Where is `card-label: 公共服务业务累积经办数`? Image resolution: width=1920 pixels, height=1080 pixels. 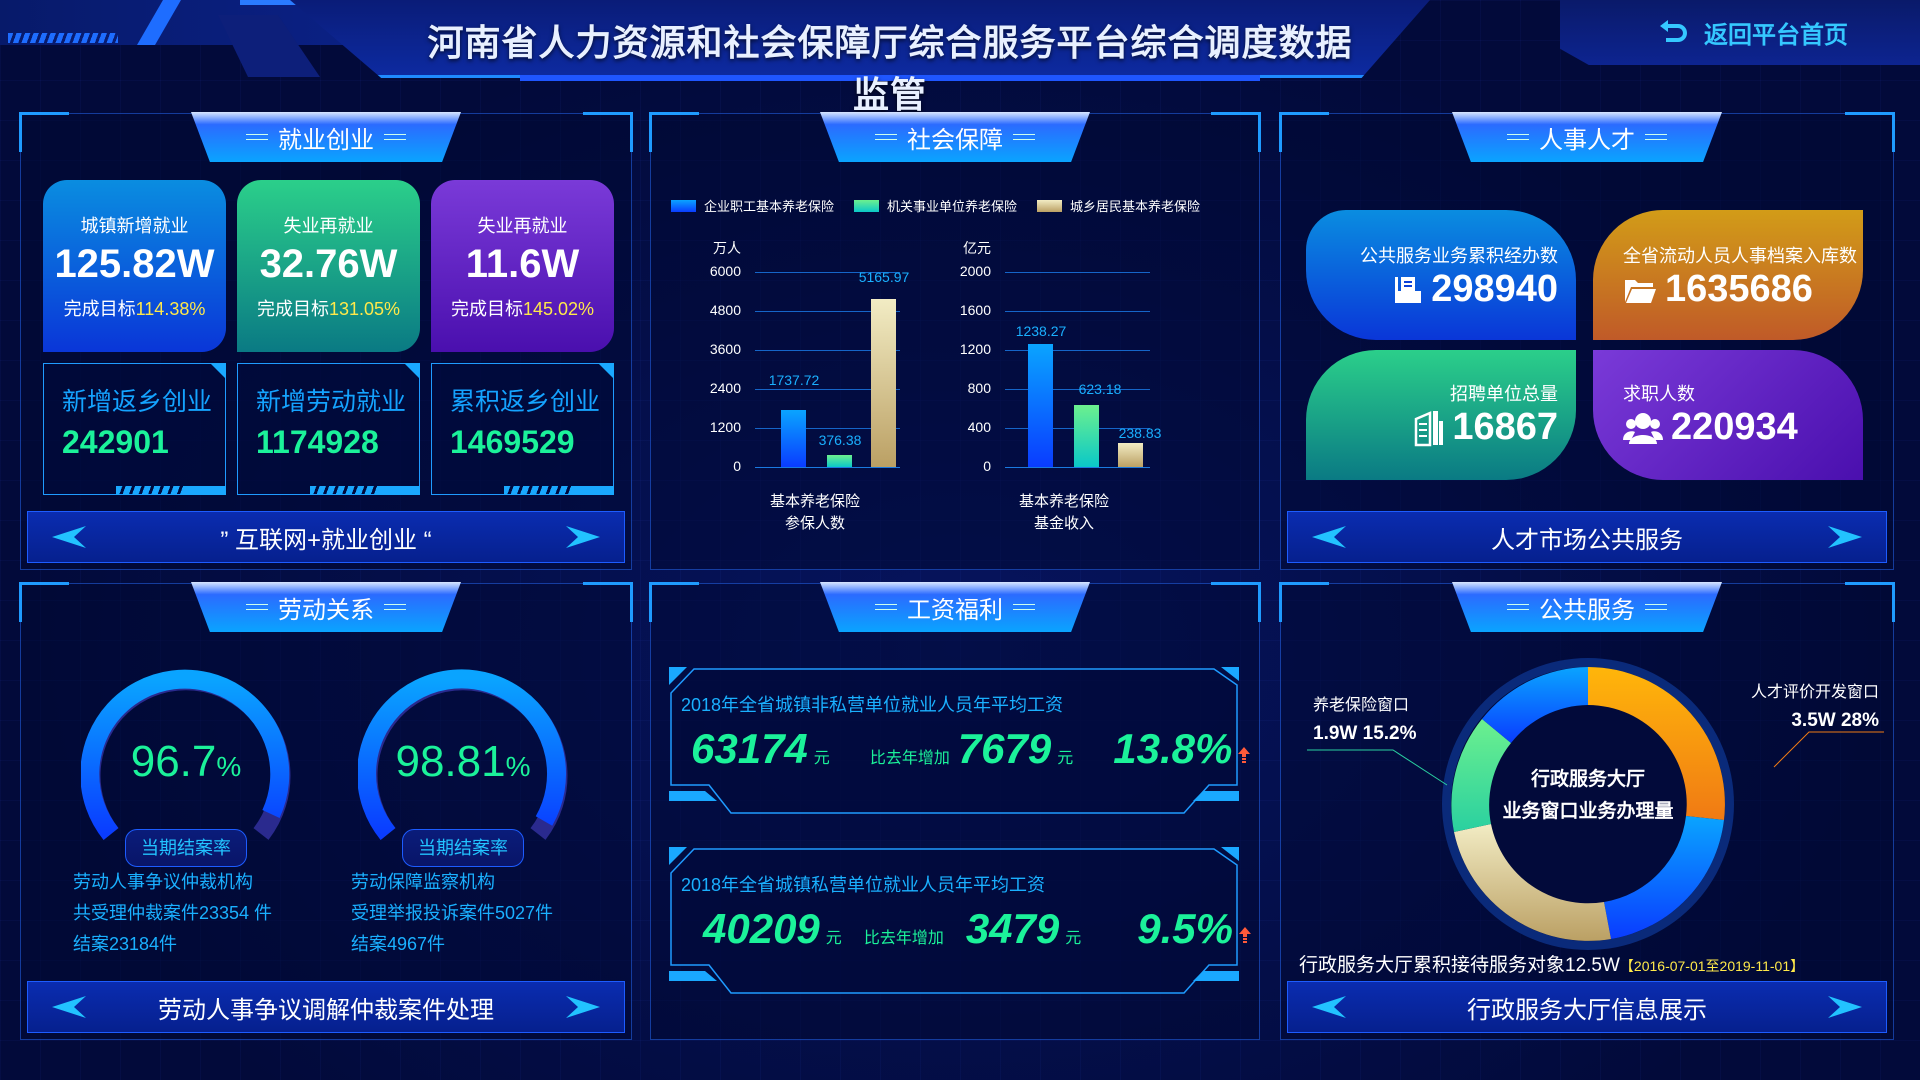
card-label: 公共服务业务累积经办数 is located at coordinates (1459, 256).